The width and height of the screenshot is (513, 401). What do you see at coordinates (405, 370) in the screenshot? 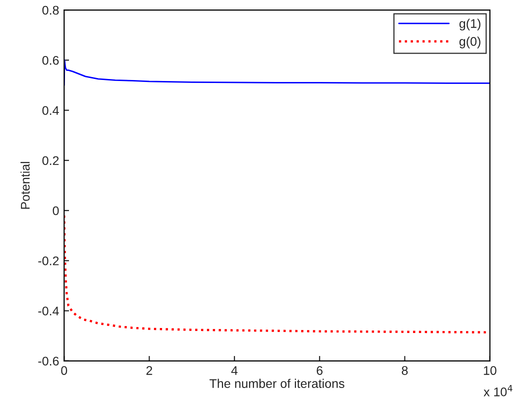
I see `x-tick-label: 8` at bounding box center [405, 370].